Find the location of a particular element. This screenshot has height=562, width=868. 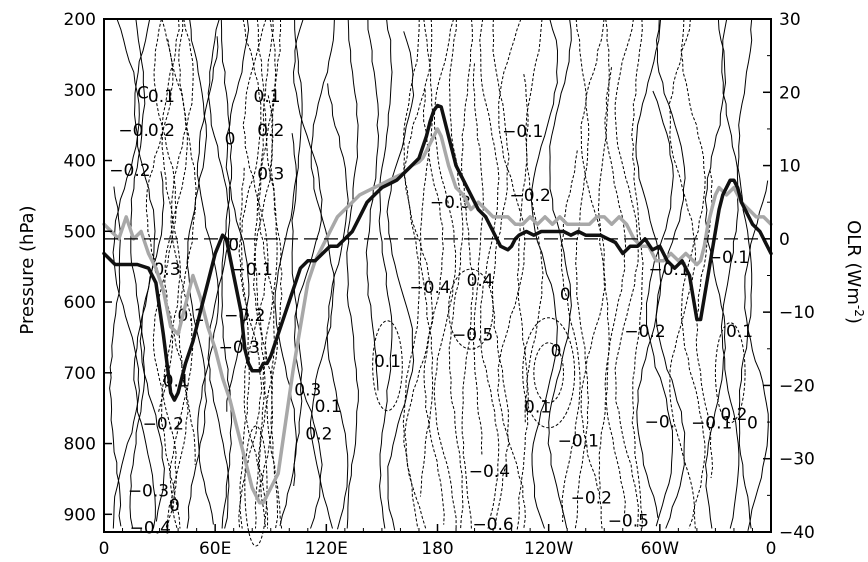

contour-label: C is located at coordinates (143, 93).